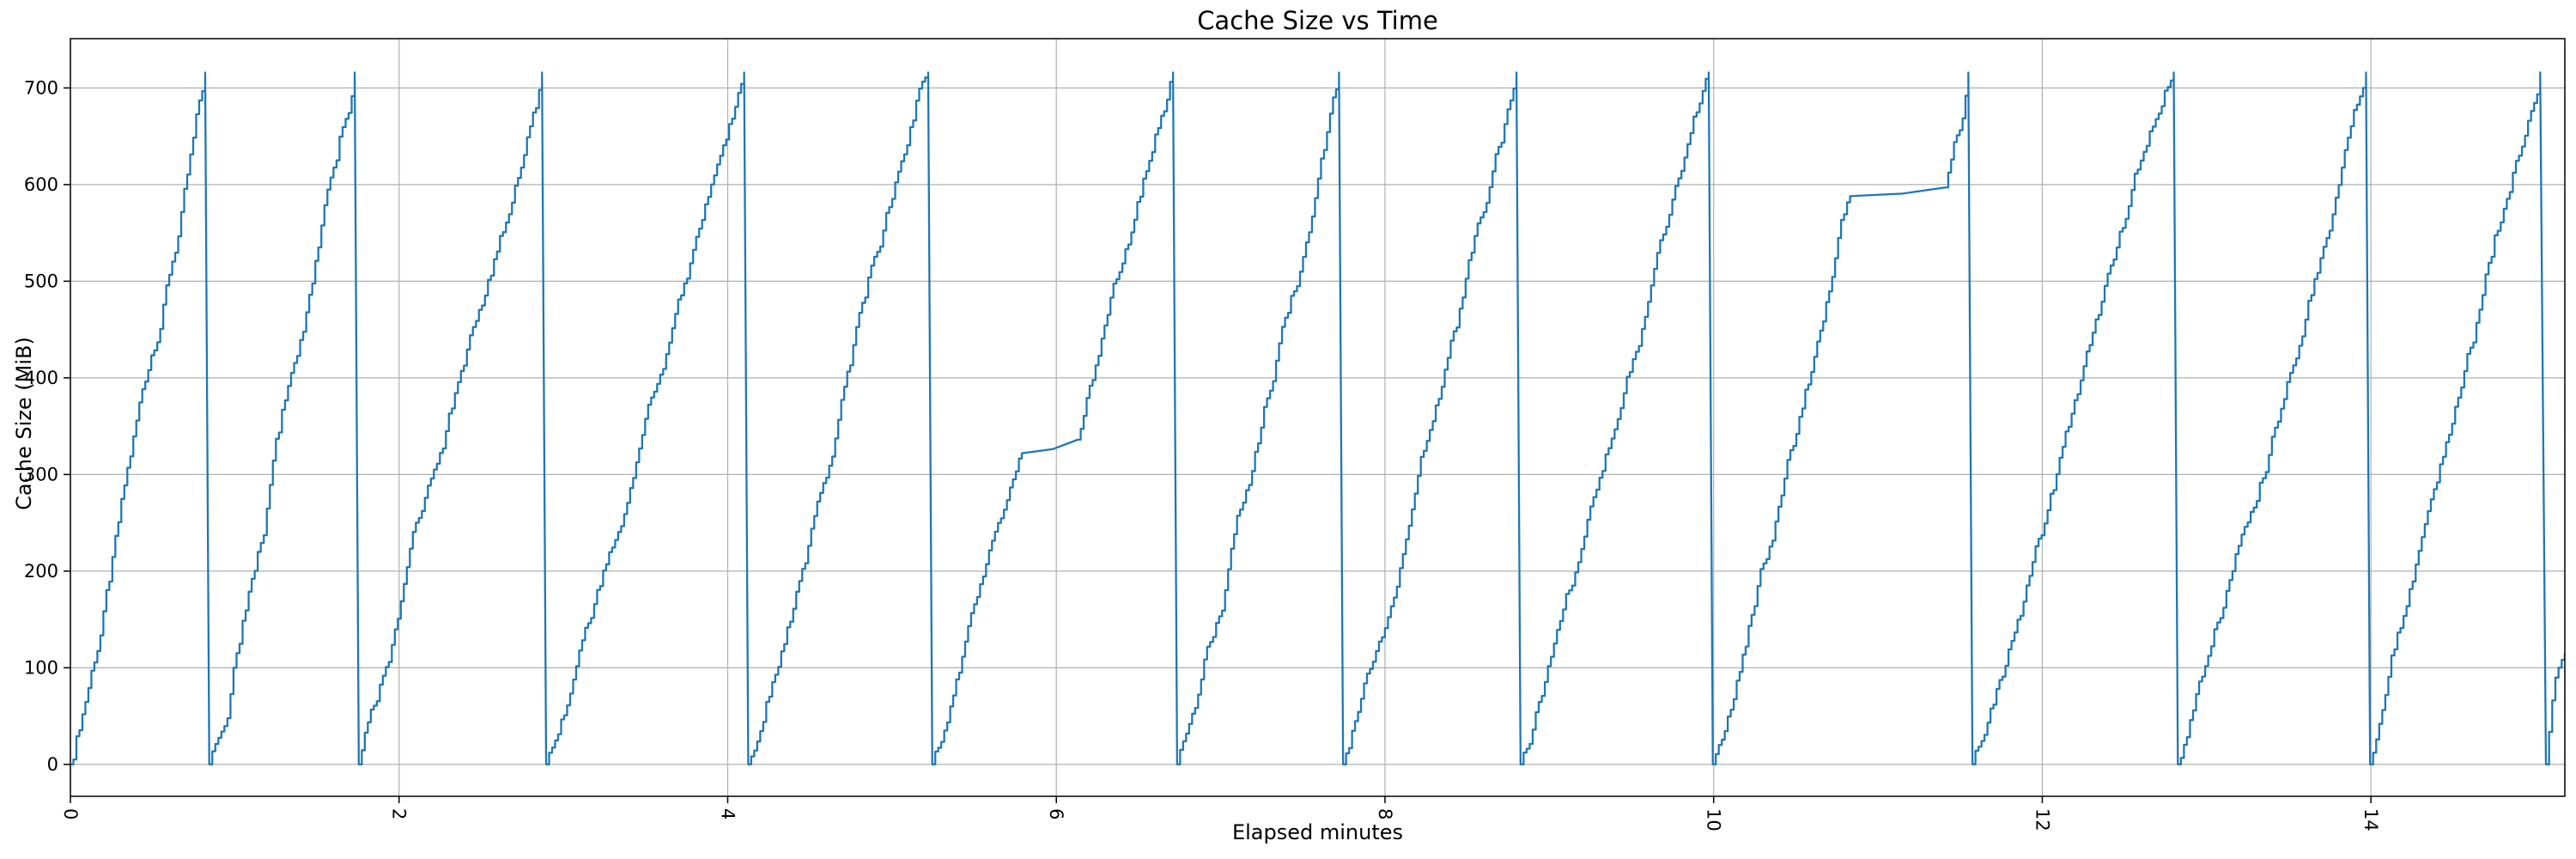 The height and width of the screenshot is (859, 2576). Describe the element at coordinates (1385, 814) in the screenshot. I see `x-tick-label: 8` at that location.